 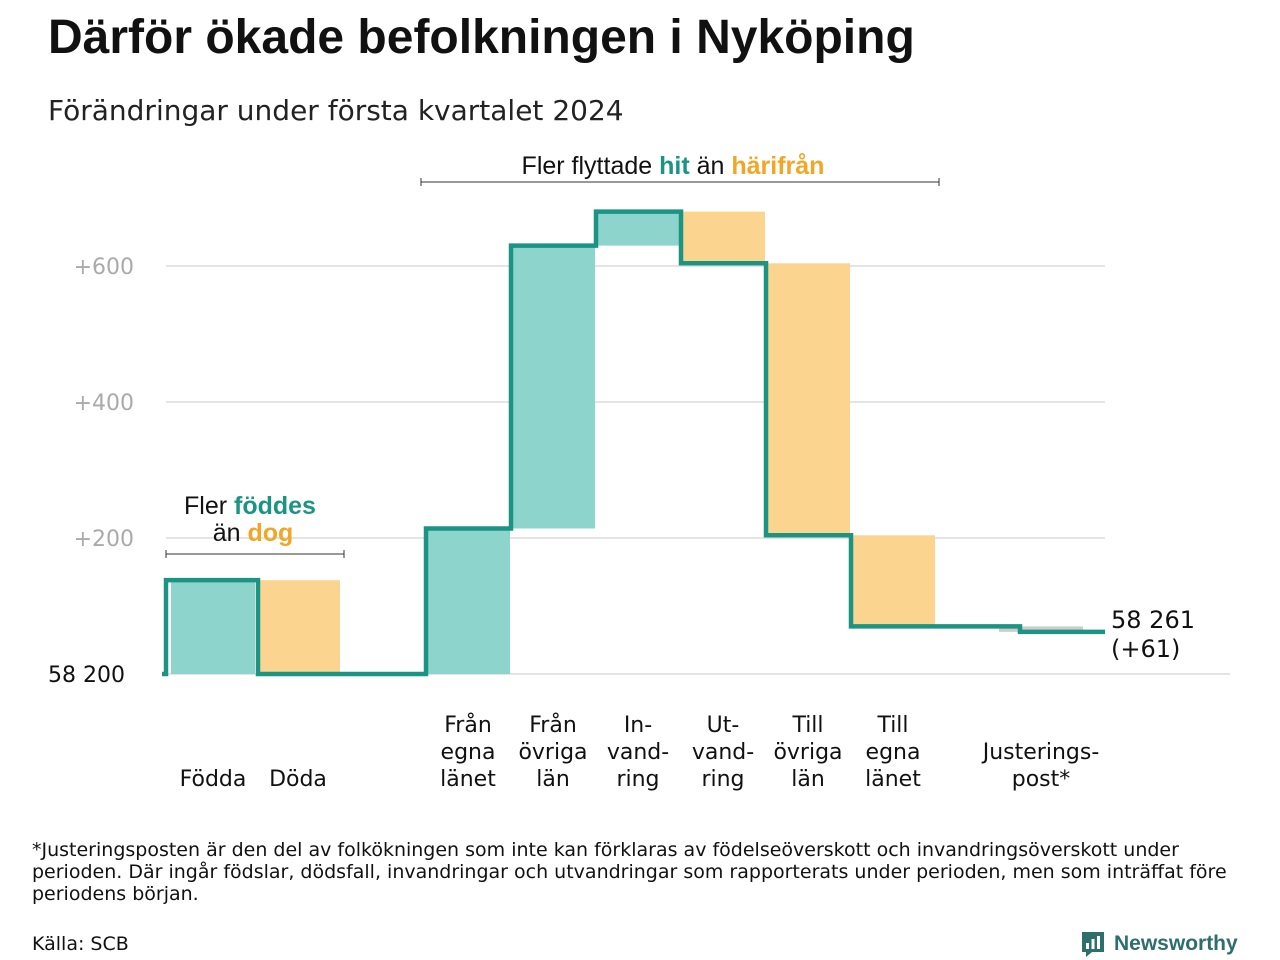 What do you see at coordinates (807, 752) in the screenshot?
I see `category-label-till-ovriga-lan: övriga` at bounding box center [807, 752].